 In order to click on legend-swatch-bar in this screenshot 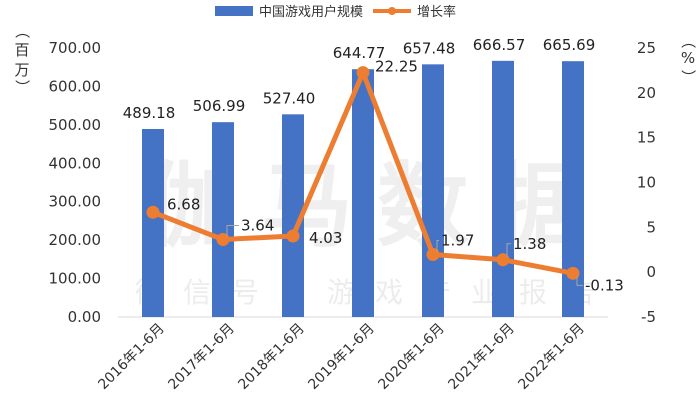, I will do `click(234, 11)`.